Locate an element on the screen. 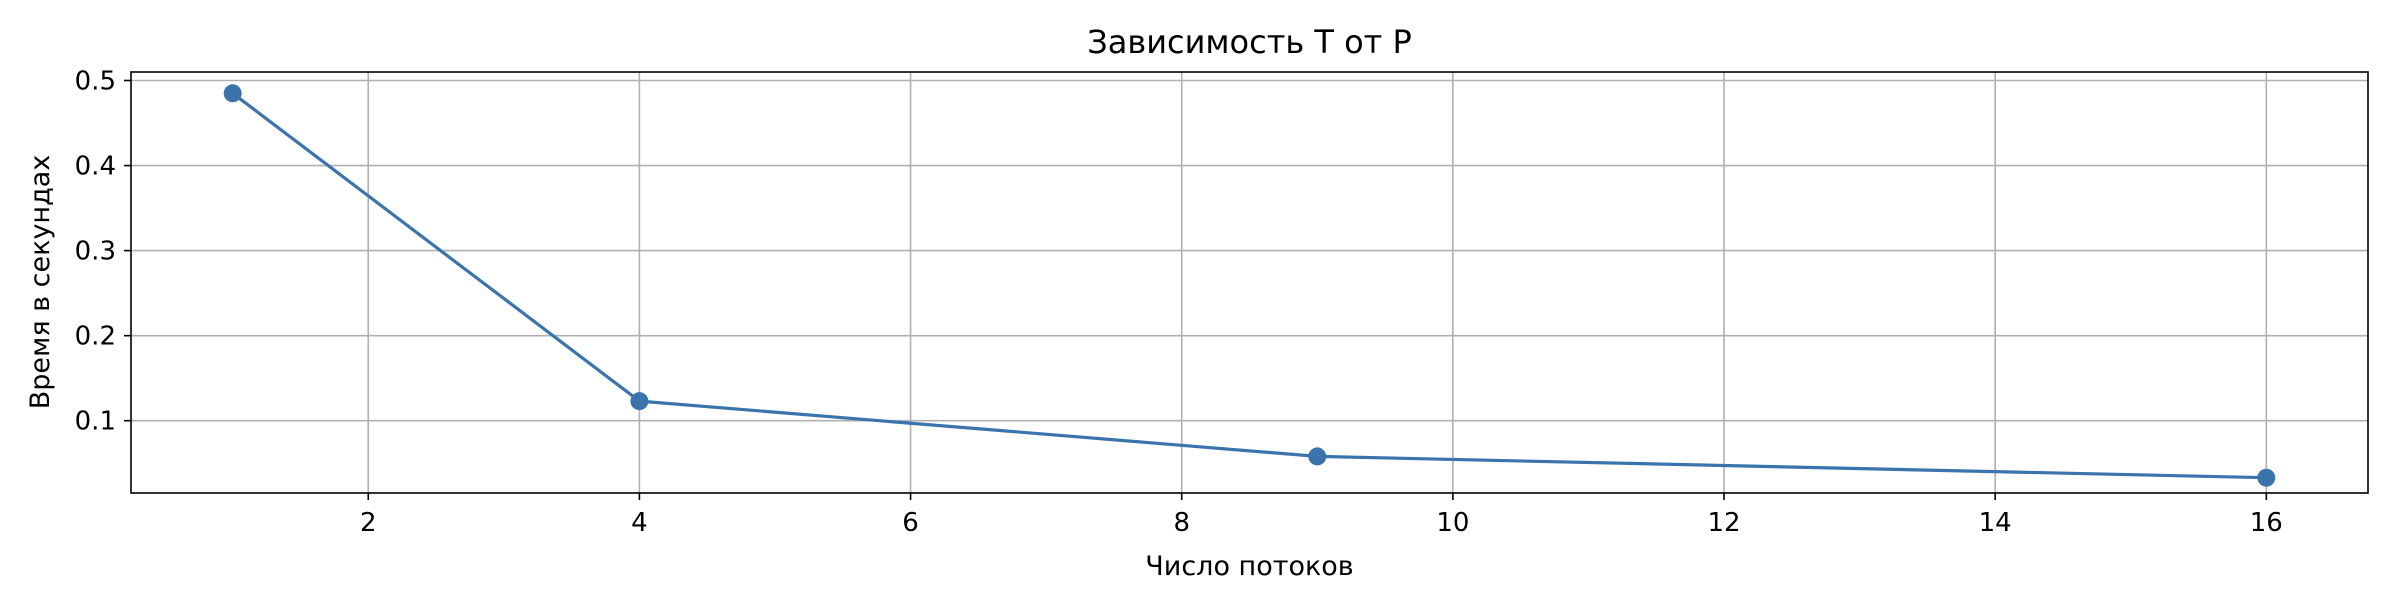 This screenshot has height=616, width=2396. x-tick-label: 12 is located at coordinates (1723, 523).